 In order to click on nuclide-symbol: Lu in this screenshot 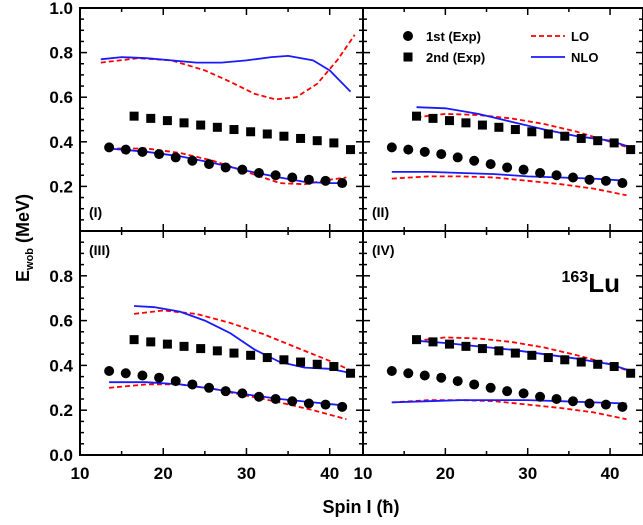, I will do `click(604, 283)`.